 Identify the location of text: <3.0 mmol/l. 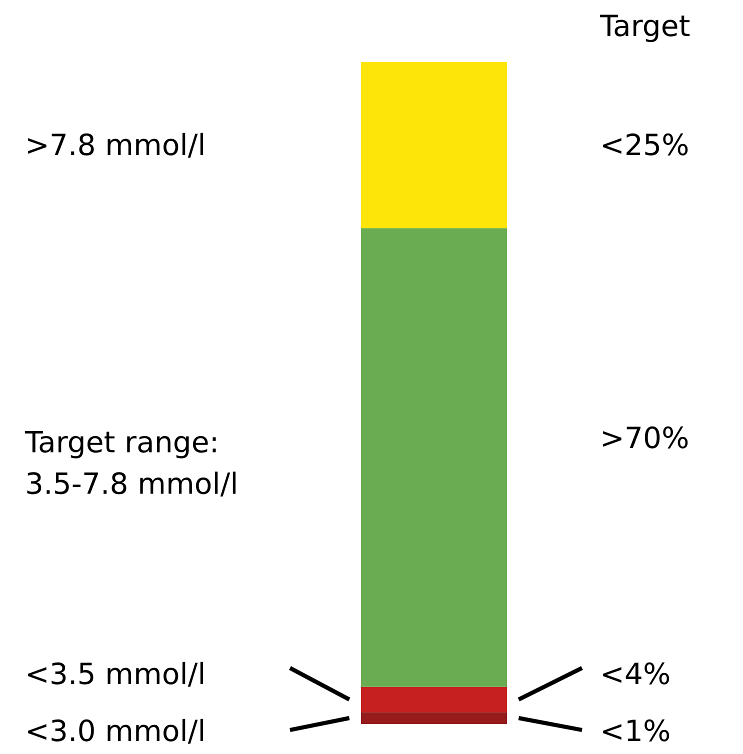
(116, 731).